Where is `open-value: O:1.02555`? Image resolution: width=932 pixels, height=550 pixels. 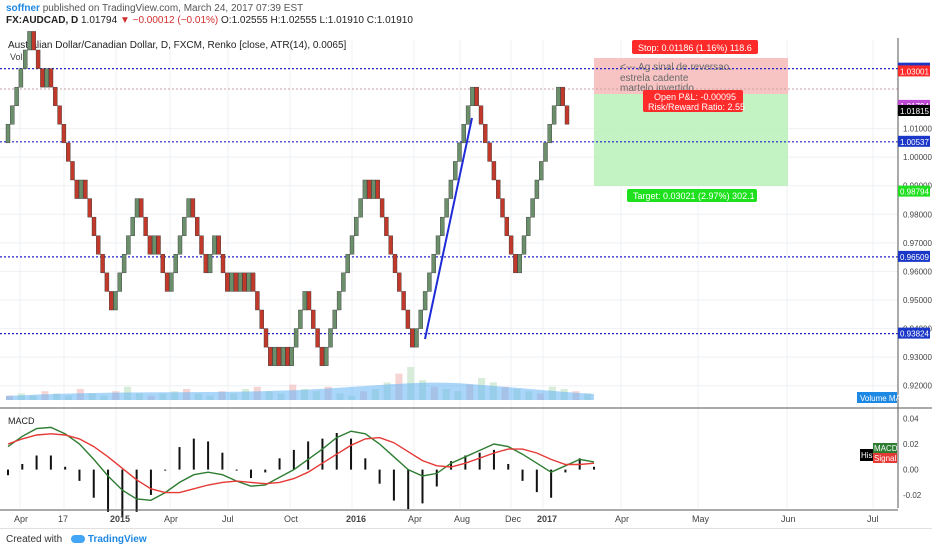 open-value: O:1.02555 is located at coordinates (244, 20).